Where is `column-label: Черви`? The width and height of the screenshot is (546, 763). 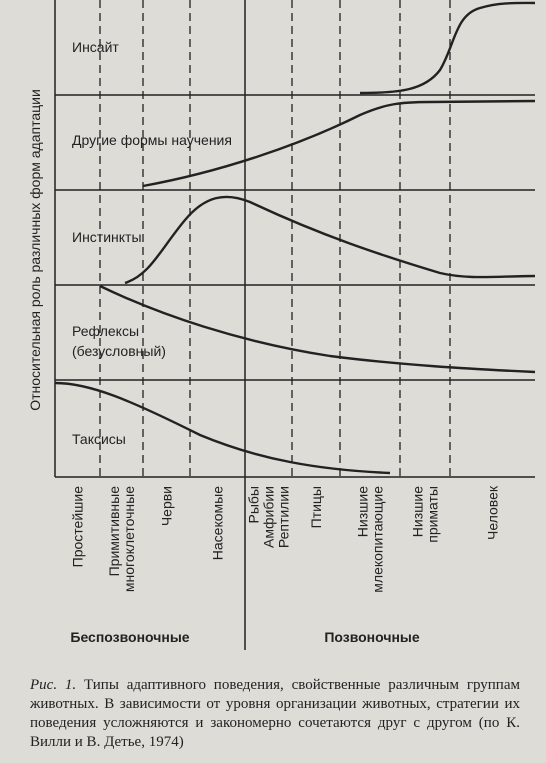 column-label: Черви is located at coordinates (167, 506).